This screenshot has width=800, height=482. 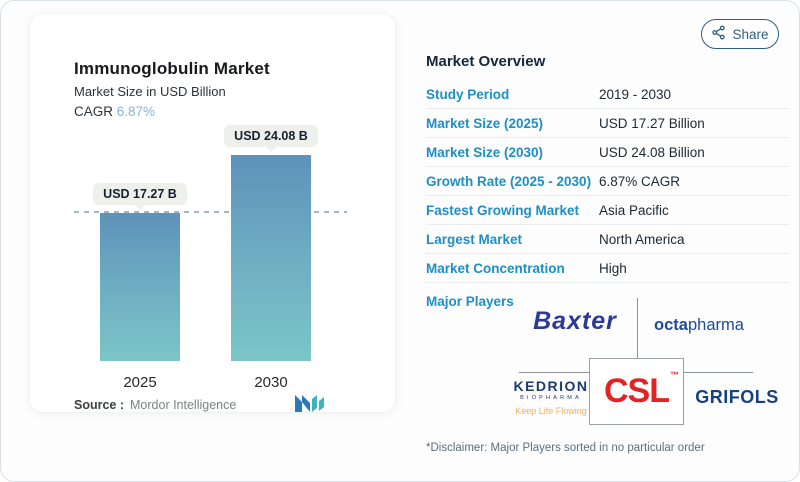 What do you see at coordinates (750, 34) in the screenshot?
I see `share-button-label: Share` at bounding box center [750, 34].